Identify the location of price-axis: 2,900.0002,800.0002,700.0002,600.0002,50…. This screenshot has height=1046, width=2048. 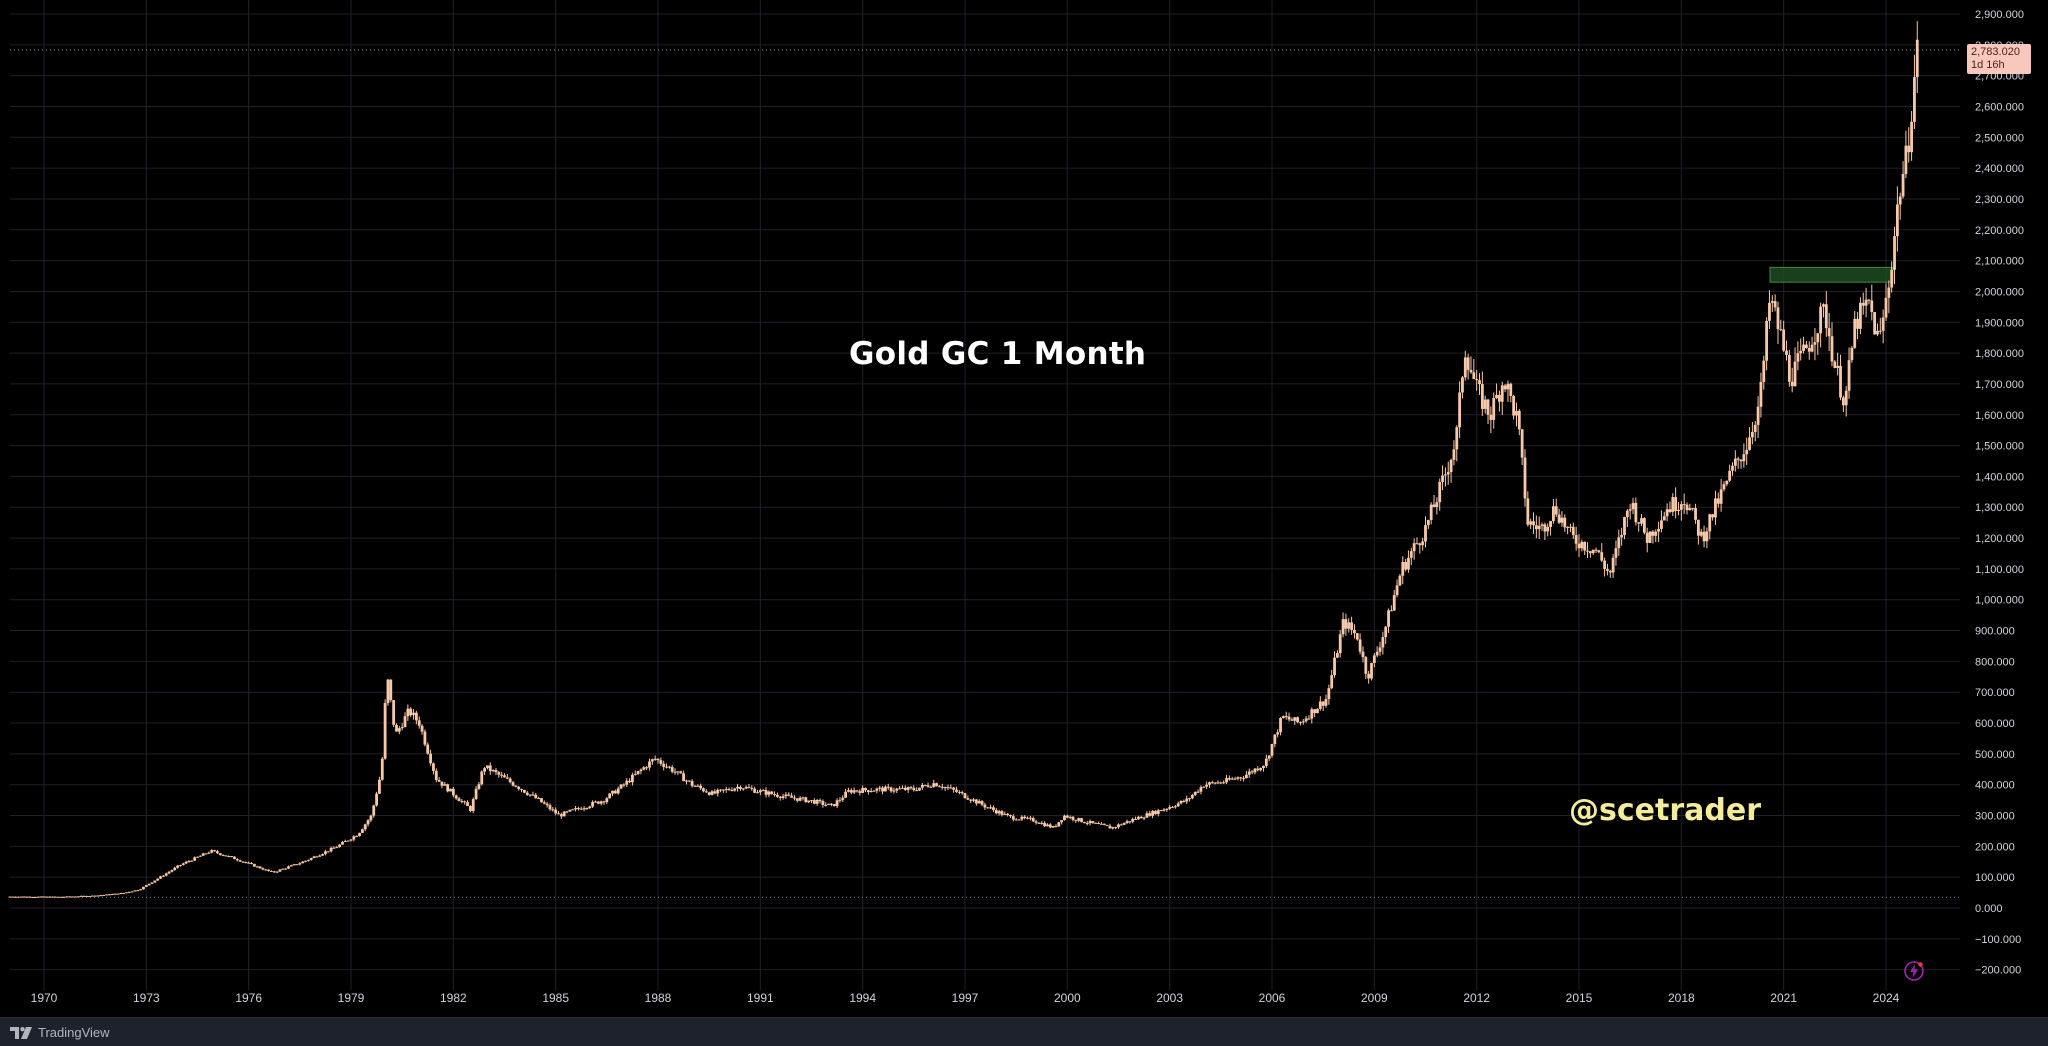
(2005, 508).